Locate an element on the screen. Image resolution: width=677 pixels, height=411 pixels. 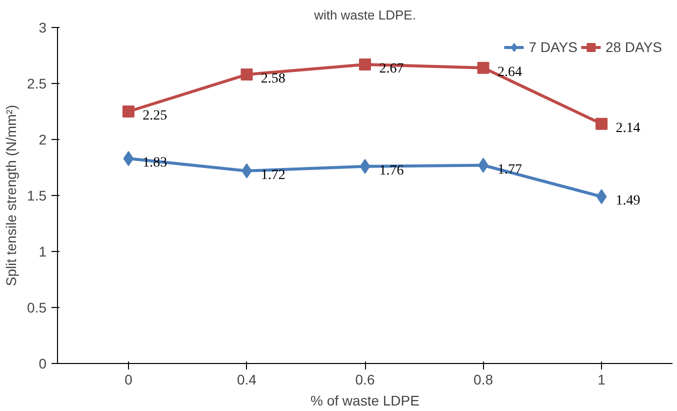
data-label: 2.14 is located at coordinates (628, 128).